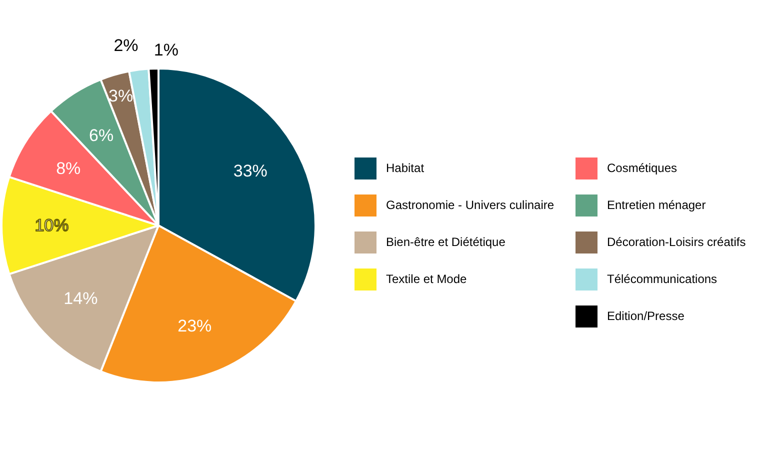 This screenshot has width=768, height=452. I want to click on data-label: 2%, so click(126, 45).